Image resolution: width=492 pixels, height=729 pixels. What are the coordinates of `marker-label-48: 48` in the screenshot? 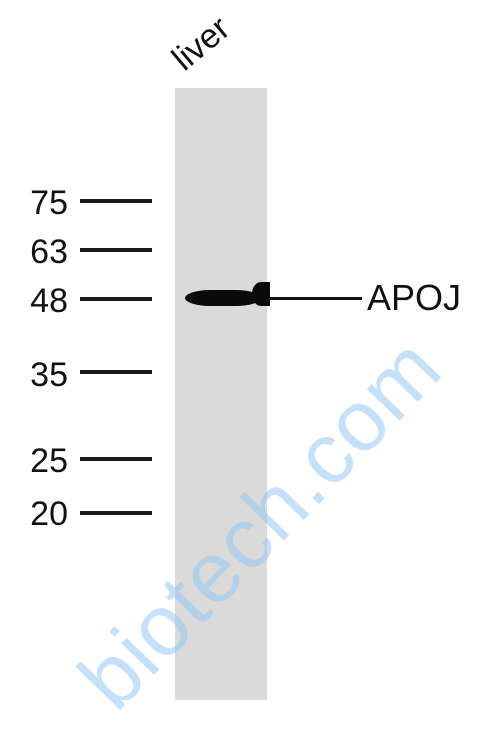 It's located at (49, 301).